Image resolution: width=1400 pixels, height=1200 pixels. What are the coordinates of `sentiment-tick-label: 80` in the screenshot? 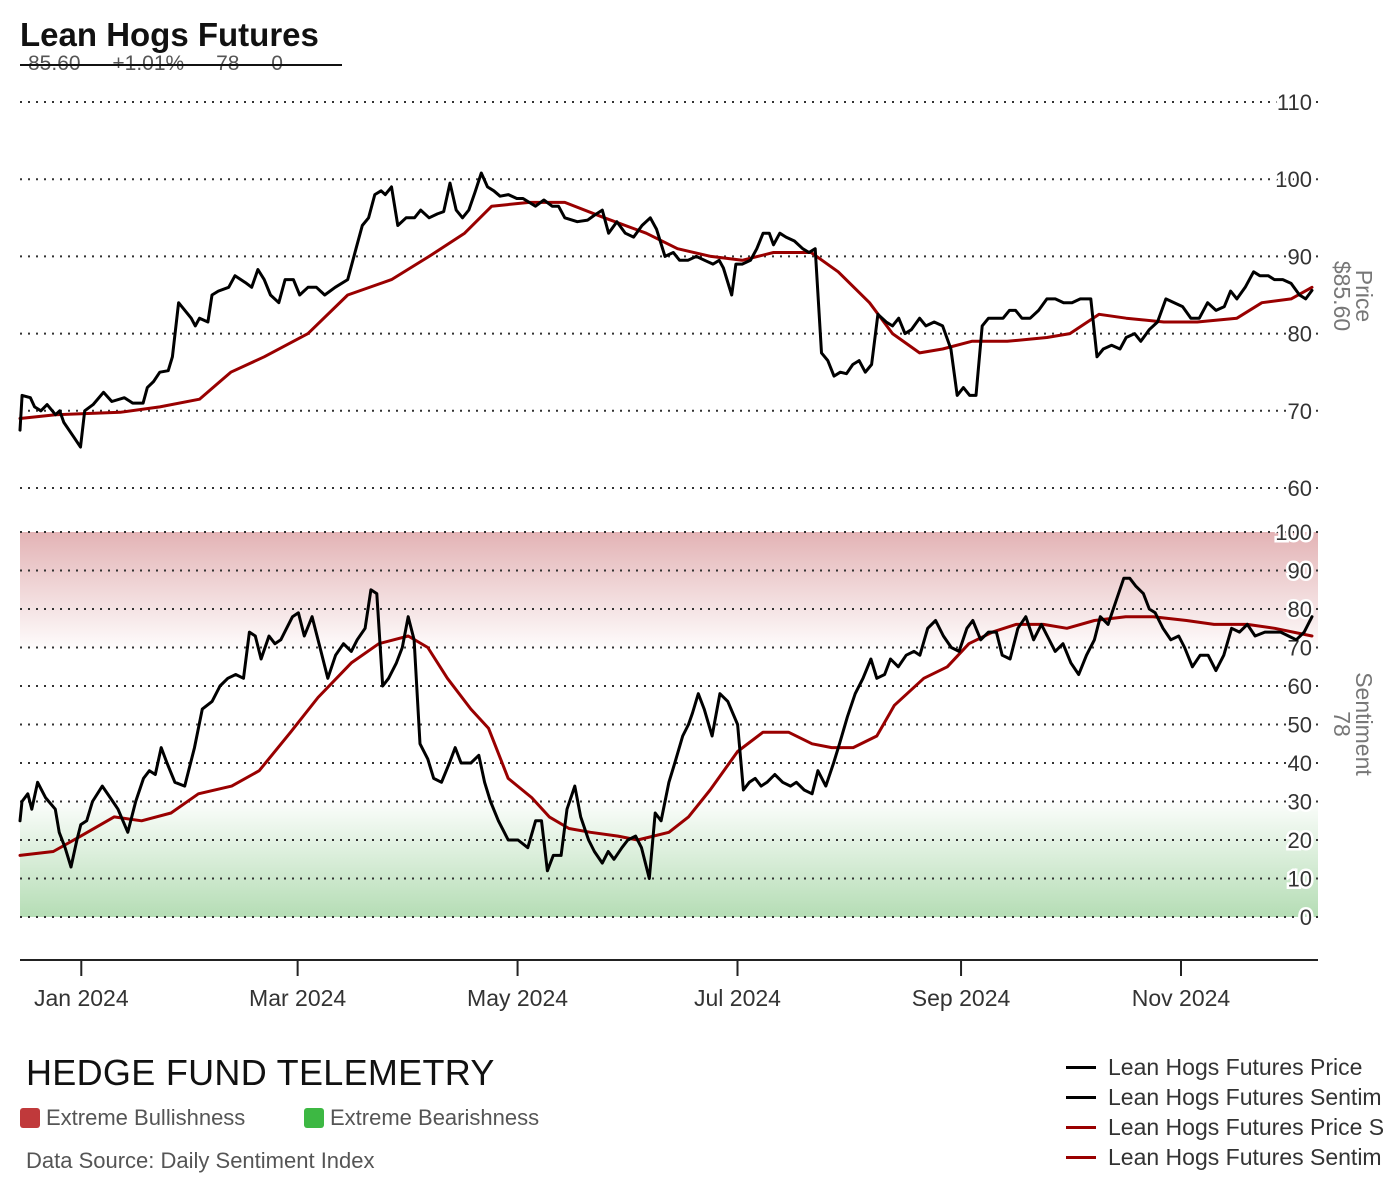 It's located at (1300, 609).